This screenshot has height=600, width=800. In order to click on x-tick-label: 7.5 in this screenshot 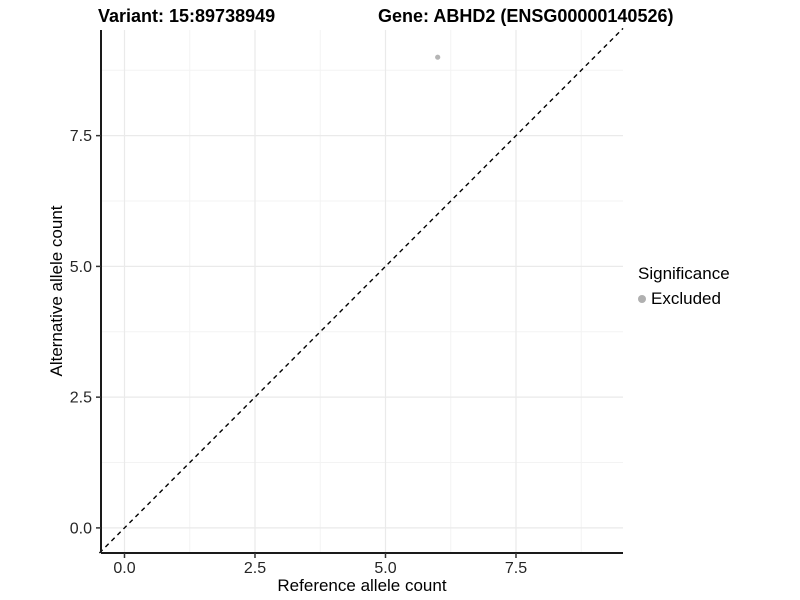, I will do `click(516, 568)`.